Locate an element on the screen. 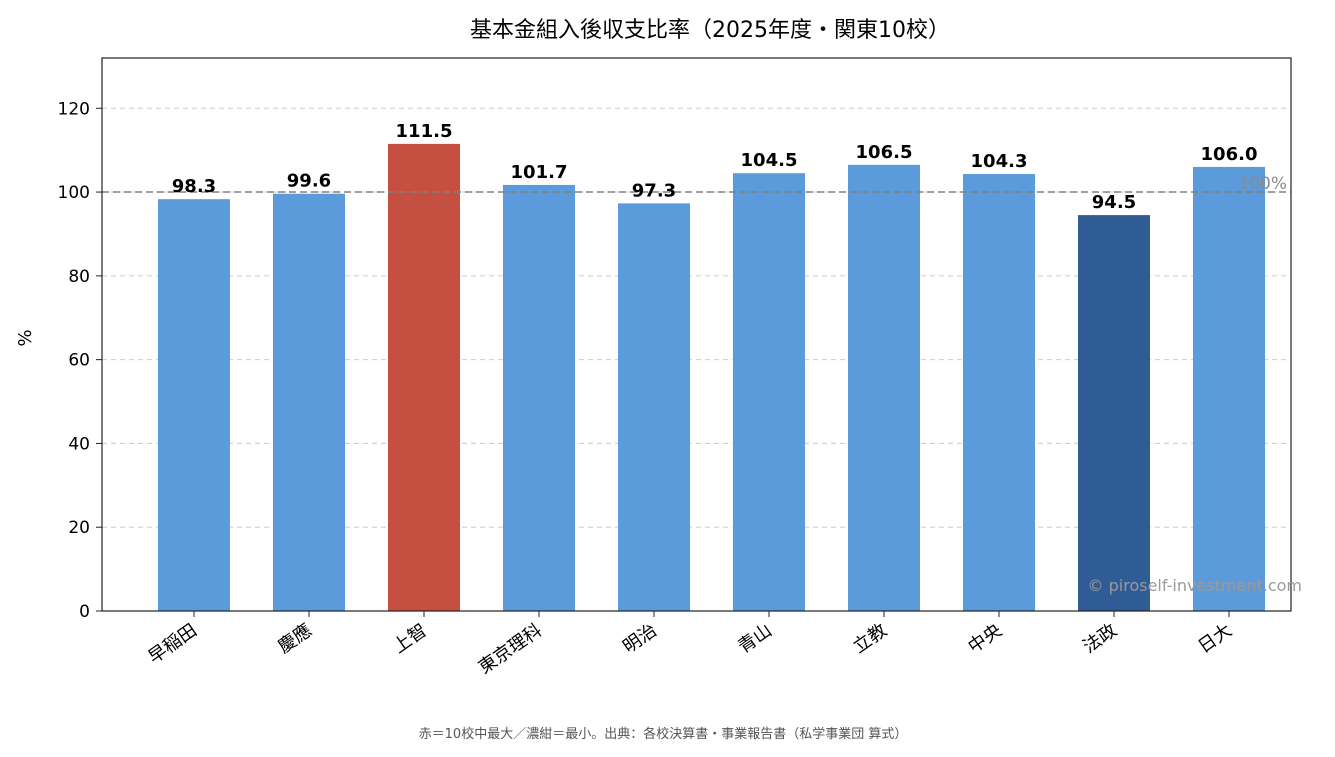  x-axis-ticks: 早稲田 慶應 上智 東京理科 明治 青山 立教 中央 法政 日大 is located at coordinates (690, 644).